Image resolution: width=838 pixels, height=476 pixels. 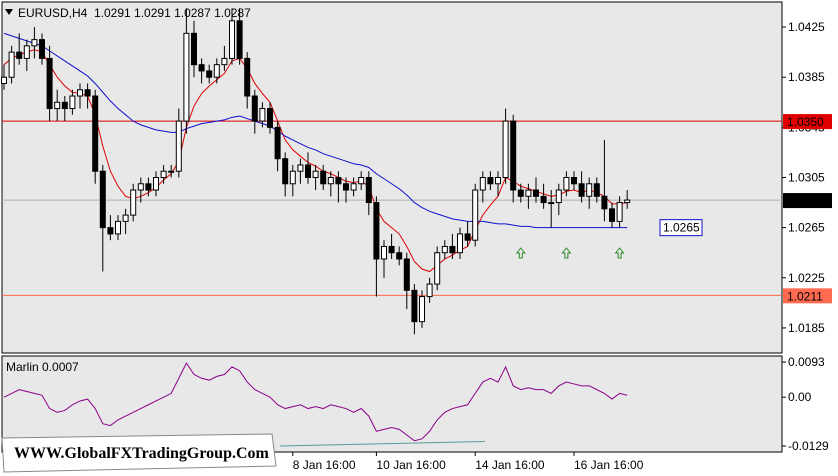 I want to click on ma-value-label: 1.0265, so click(x=681, y=228).